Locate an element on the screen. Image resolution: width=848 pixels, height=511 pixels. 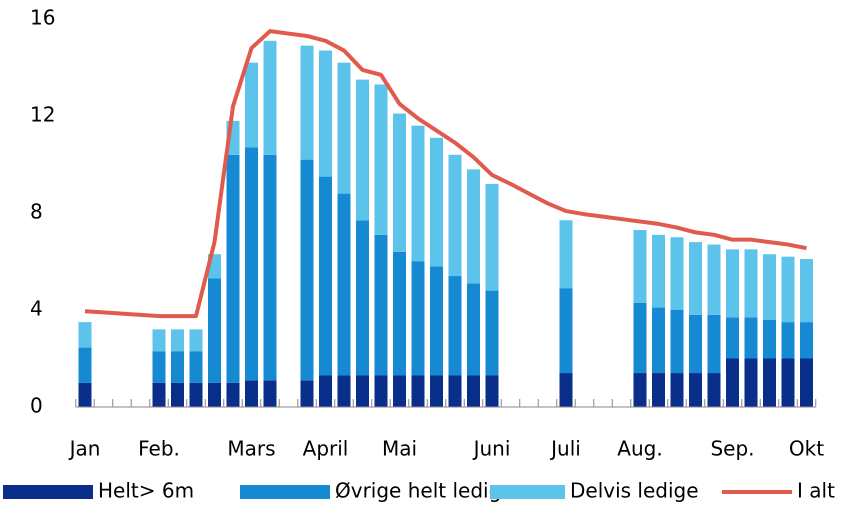
x-tick-label: Mai is located at coordinates (399, 449).